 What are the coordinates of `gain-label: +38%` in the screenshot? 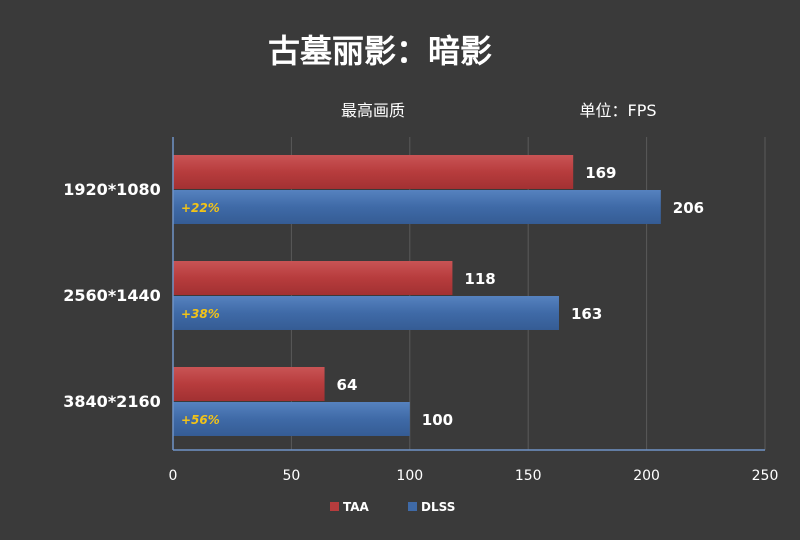 It's located at (200, 314).